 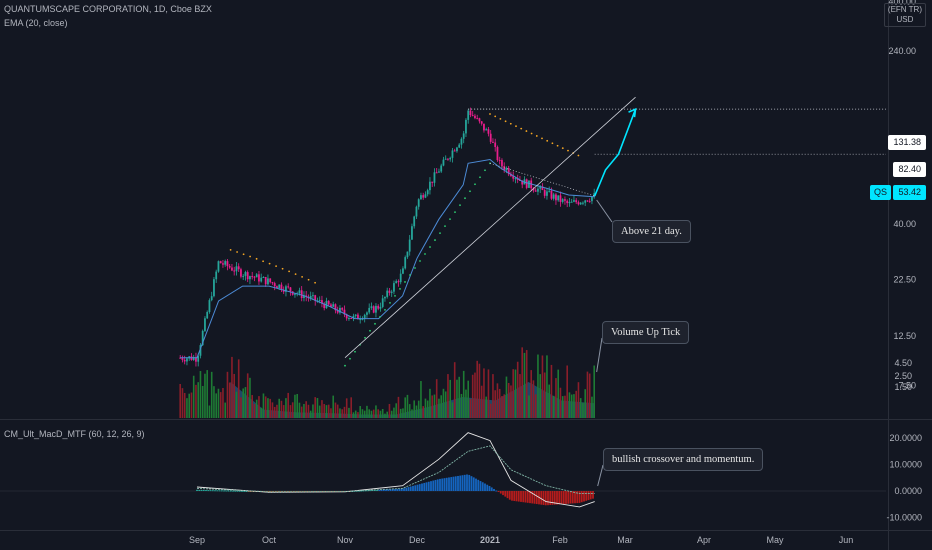 I want to click on time-tick-label: Dec, so click(x=417, y=540).